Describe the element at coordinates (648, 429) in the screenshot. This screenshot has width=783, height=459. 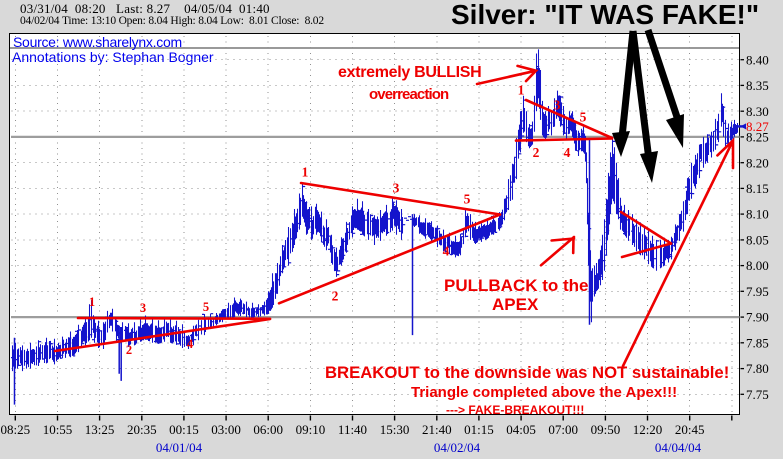
I see `svg-text: 12:20` at that location.